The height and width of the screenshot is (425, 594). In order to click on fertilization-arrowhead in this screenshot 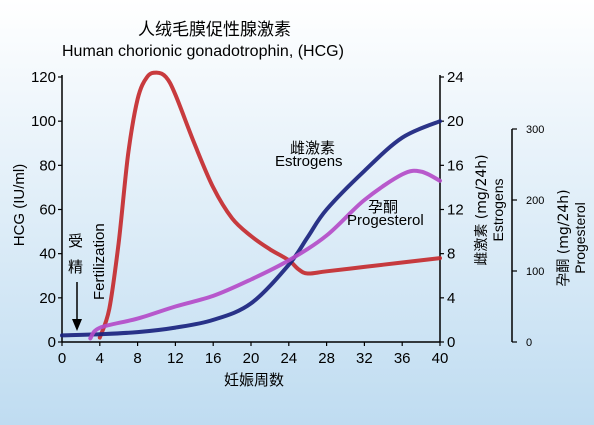, I will do `click(77, 325)`.